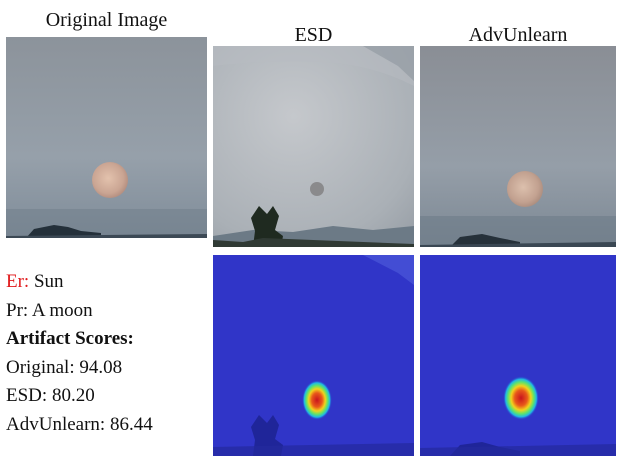  I want to click on prompt-row: Pr: A moon, so click(79, 311).